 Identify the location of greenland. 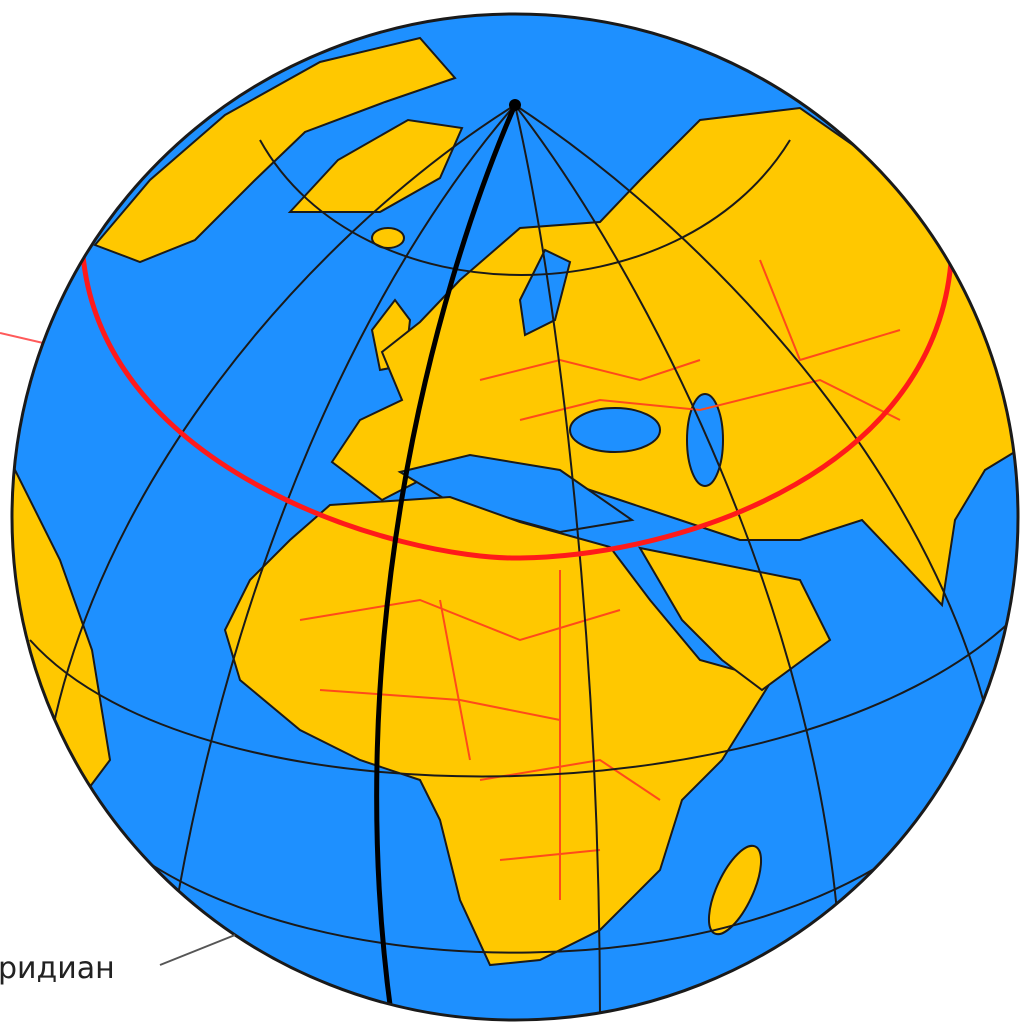
(375, 165).